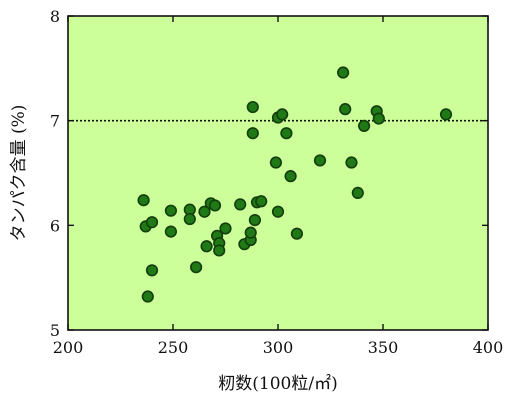 The height and width of the screenshot is (398, 505). What do you see at coordinates (68, 347) in the screenshot?
I see `x-tick-label: 200` at bounding box center [68, 347].